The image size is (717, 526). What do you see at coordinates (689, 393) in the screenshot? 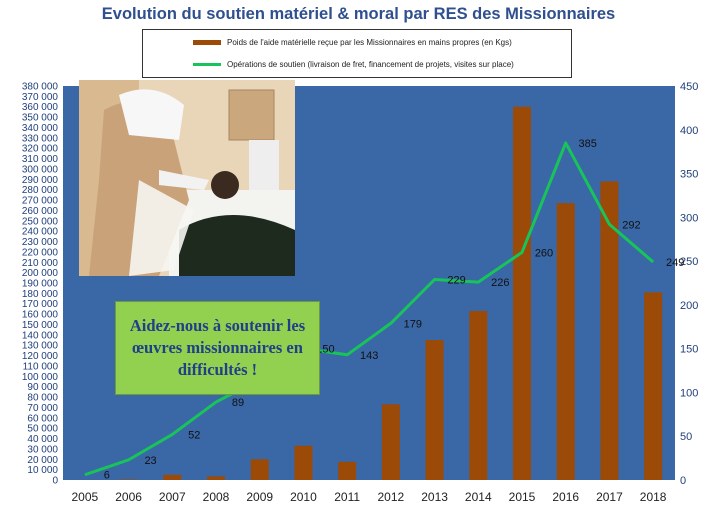
I see `right-tick-label: 100` at bounding box center [689, 393].